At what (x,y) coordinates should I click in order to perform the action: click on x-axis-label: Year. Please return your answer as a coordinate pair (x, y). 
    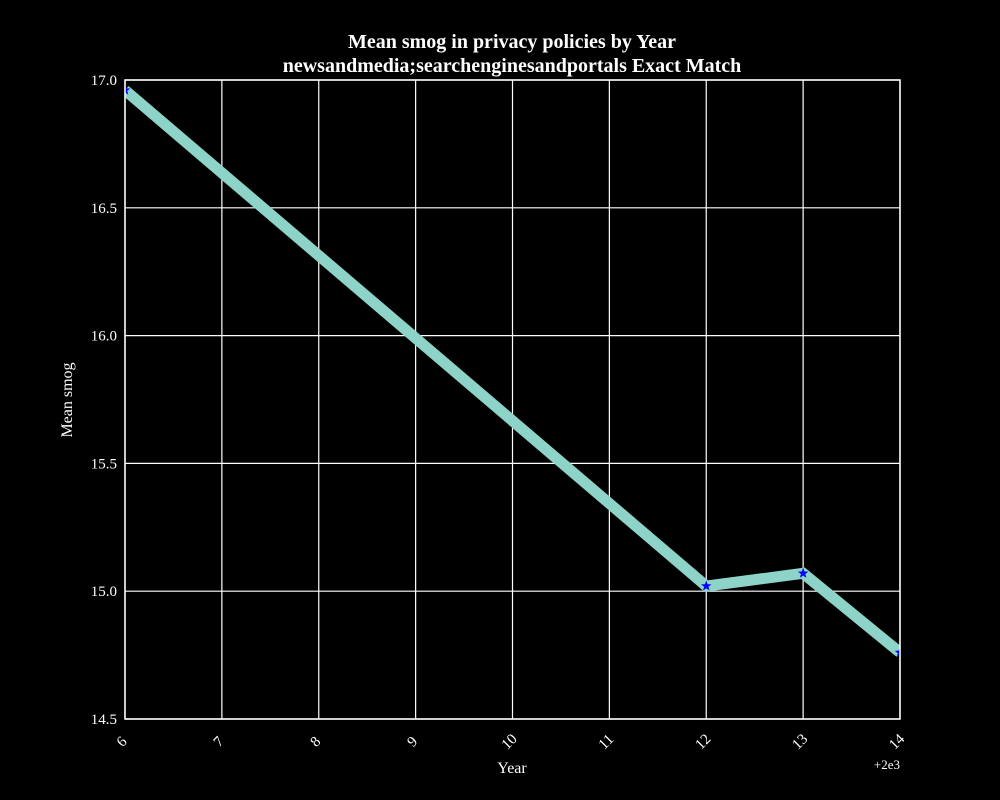
    Looking at the image, I should click on (512, 768).